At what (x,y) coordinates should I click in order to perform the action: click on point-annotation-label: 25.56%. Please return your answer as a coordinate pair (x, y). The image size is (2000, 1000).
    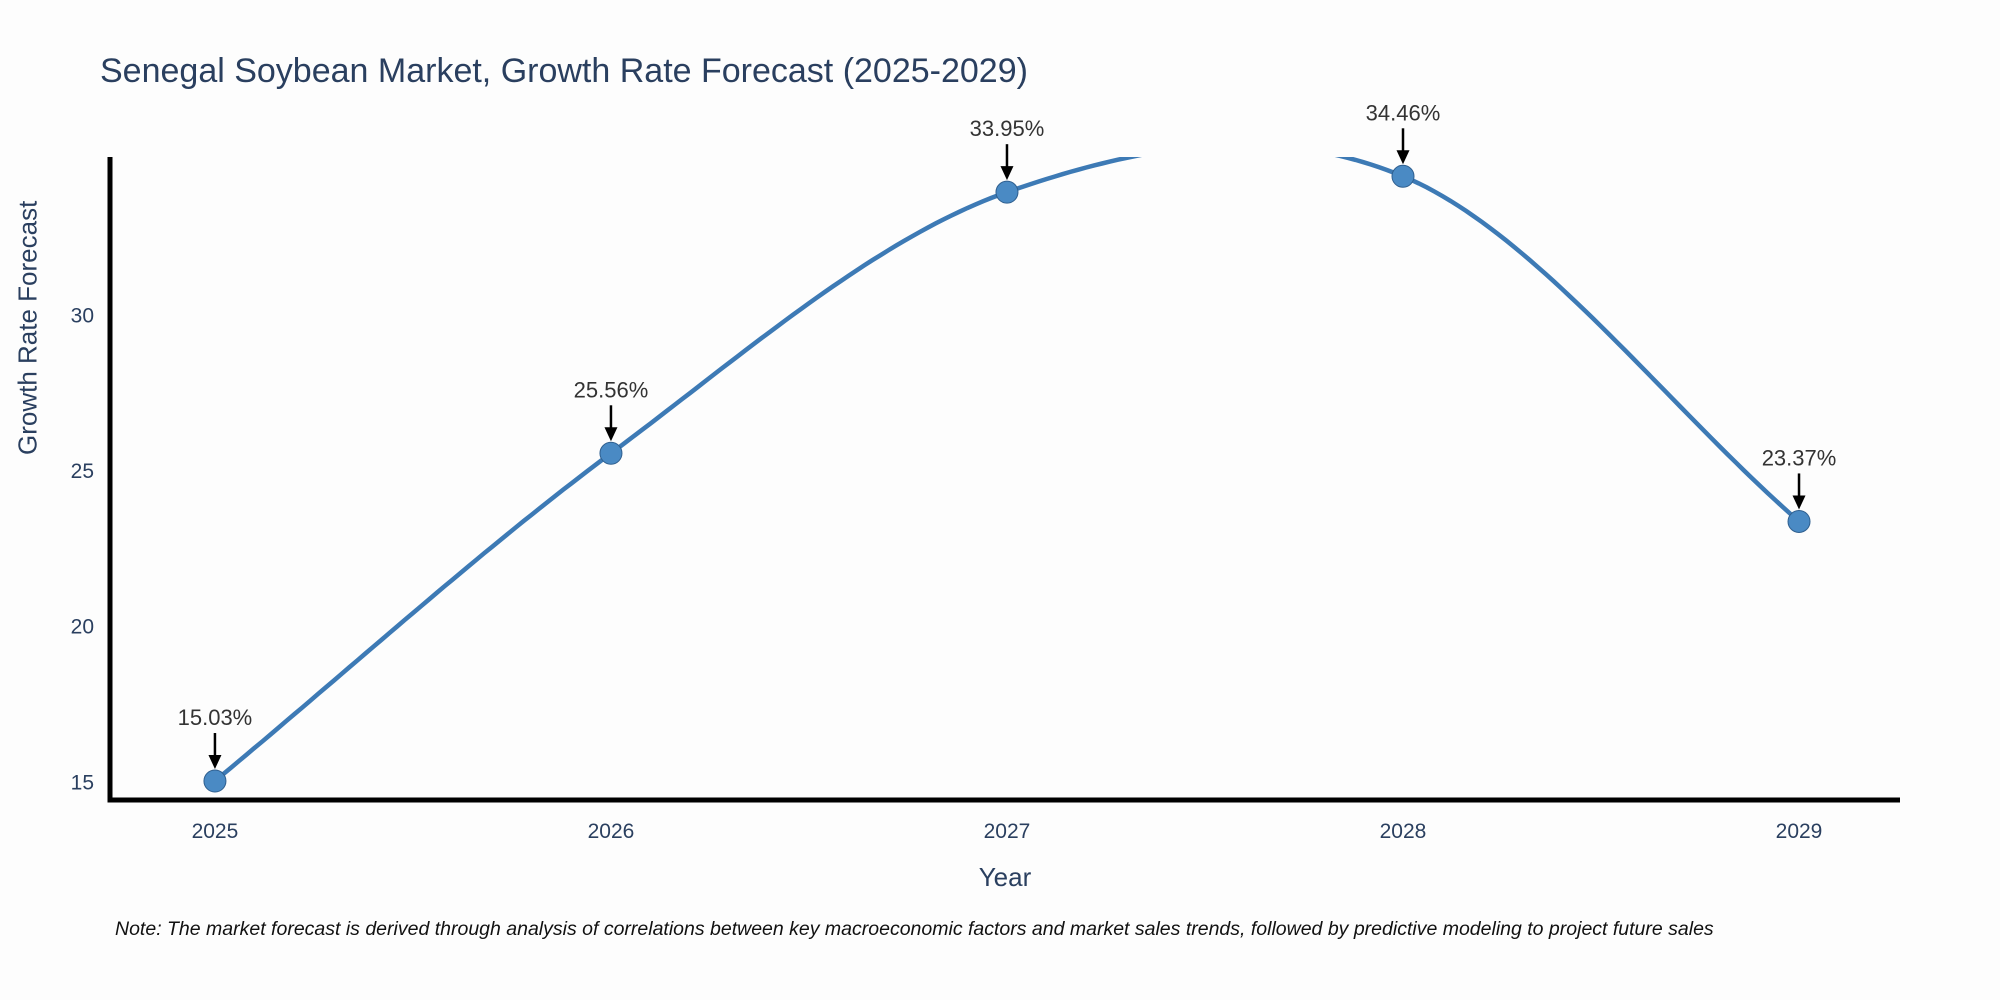
    Looking at the image, I should click on (611, 389).